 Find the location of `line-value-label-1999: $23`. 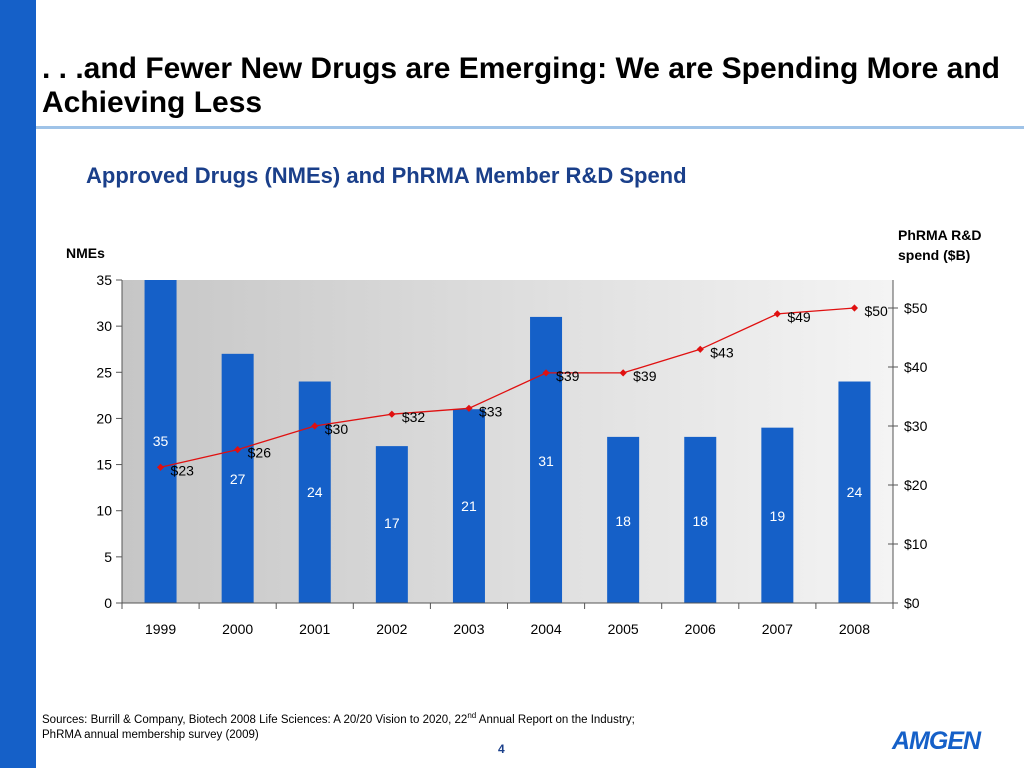

line-value-label-1999: $23 is located at coordinates (183, 470).